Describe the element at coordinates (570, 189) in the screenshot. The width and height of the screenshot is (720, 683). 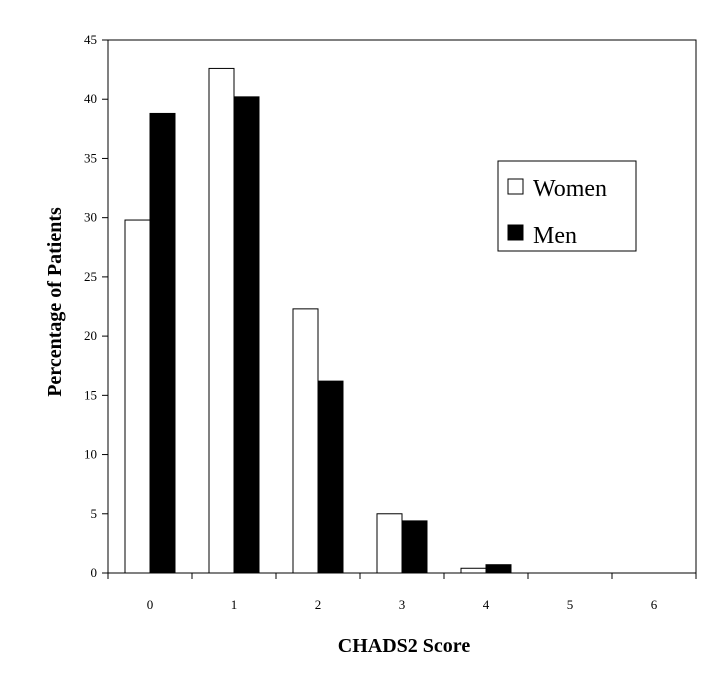
I see `legend-label-women: Women` at that location.